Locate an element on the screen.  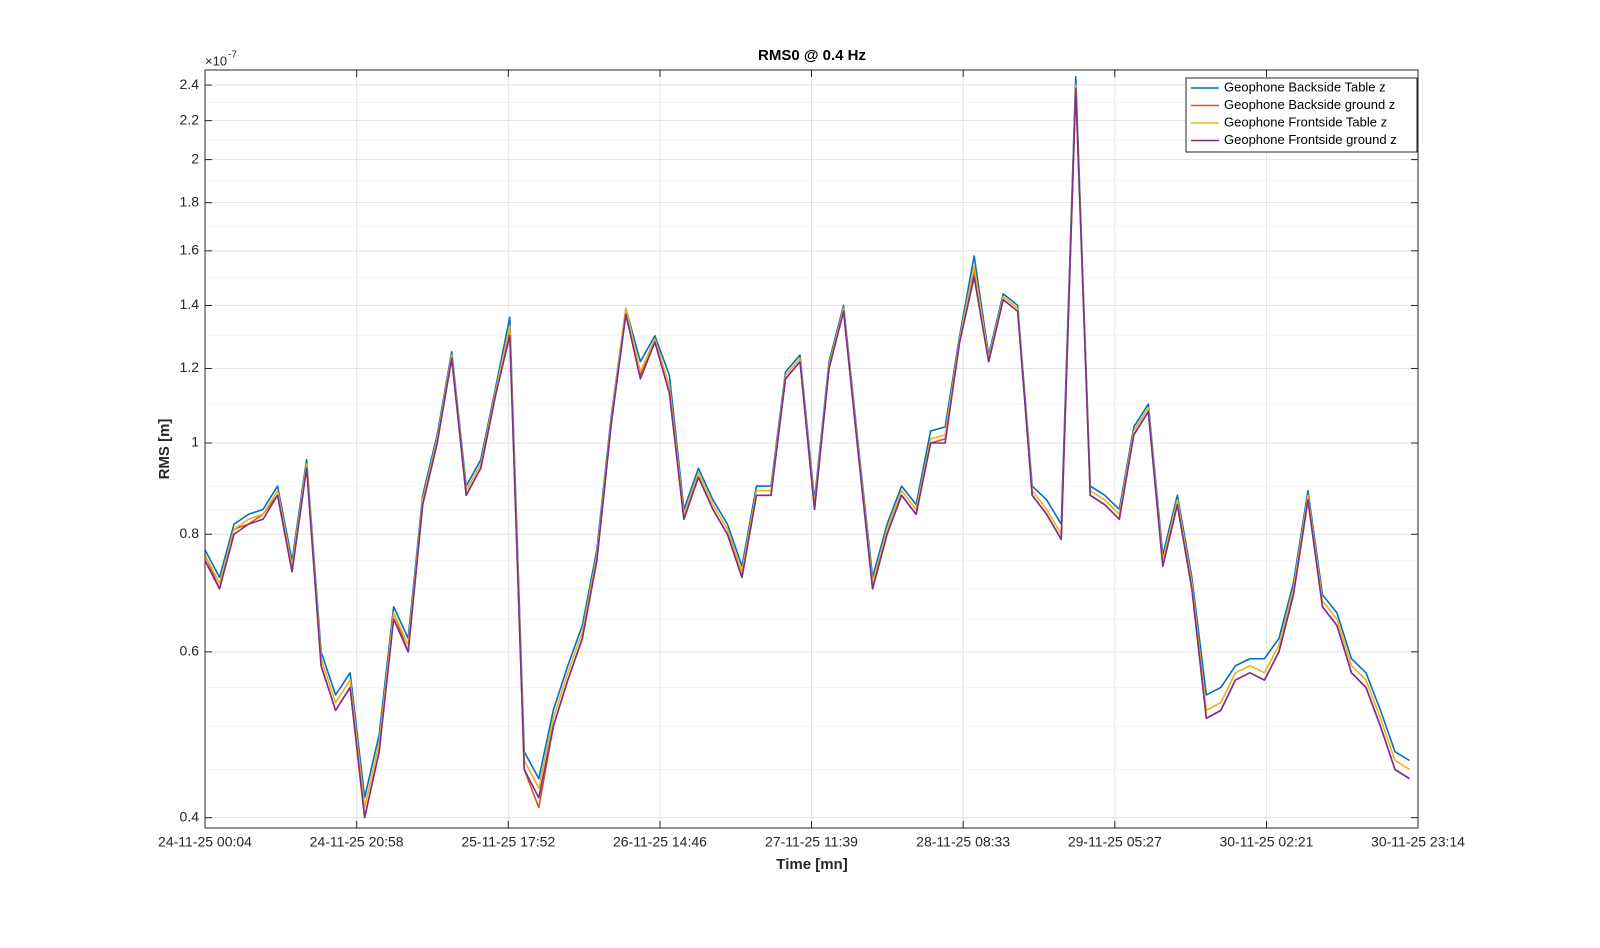
x-tick-label: 26-11-25 14:46 is located at coordinates (660, 842).